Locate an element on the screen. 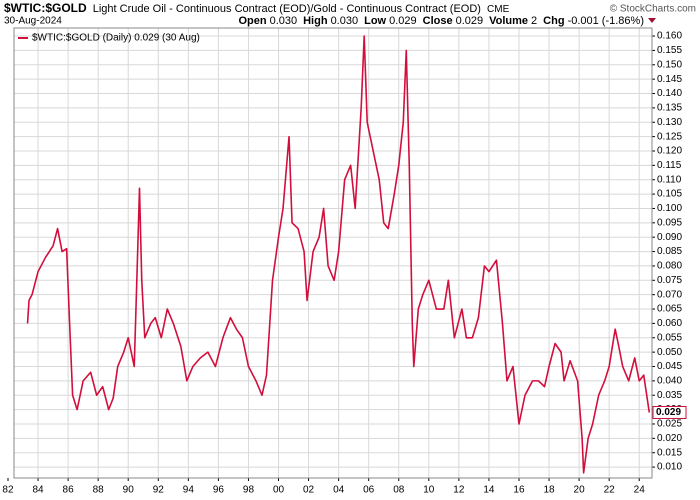  x-tick-label: 90 is located at coordinates (129, 490).